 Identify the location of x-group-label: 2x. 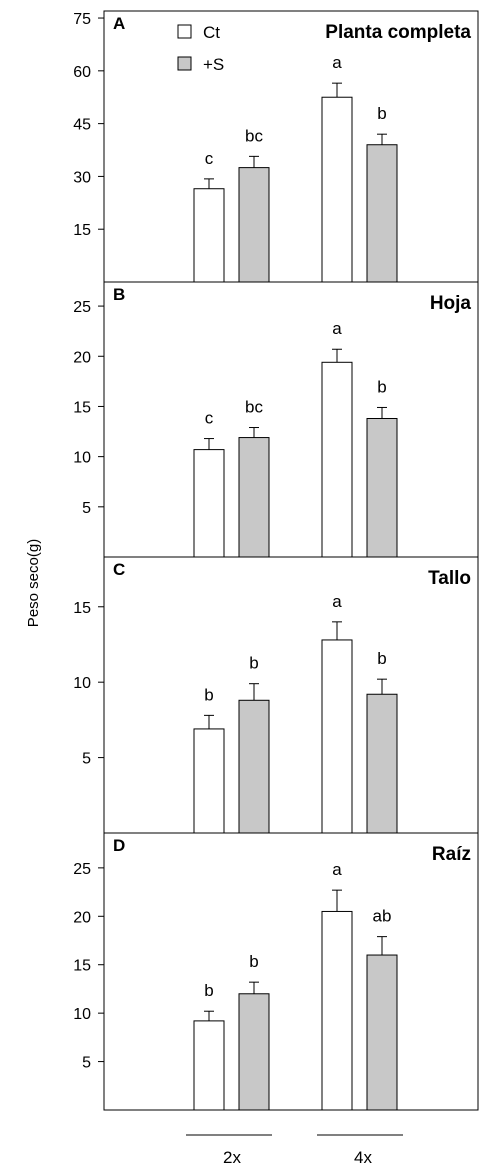
(232, 1157).